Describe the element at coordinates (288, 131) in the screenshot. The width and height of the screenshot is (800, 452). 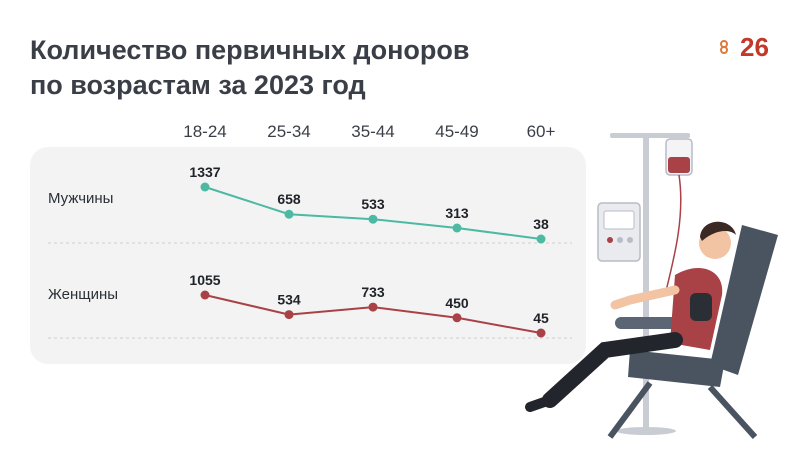
I see `category-label-2: 25-34` at that location.